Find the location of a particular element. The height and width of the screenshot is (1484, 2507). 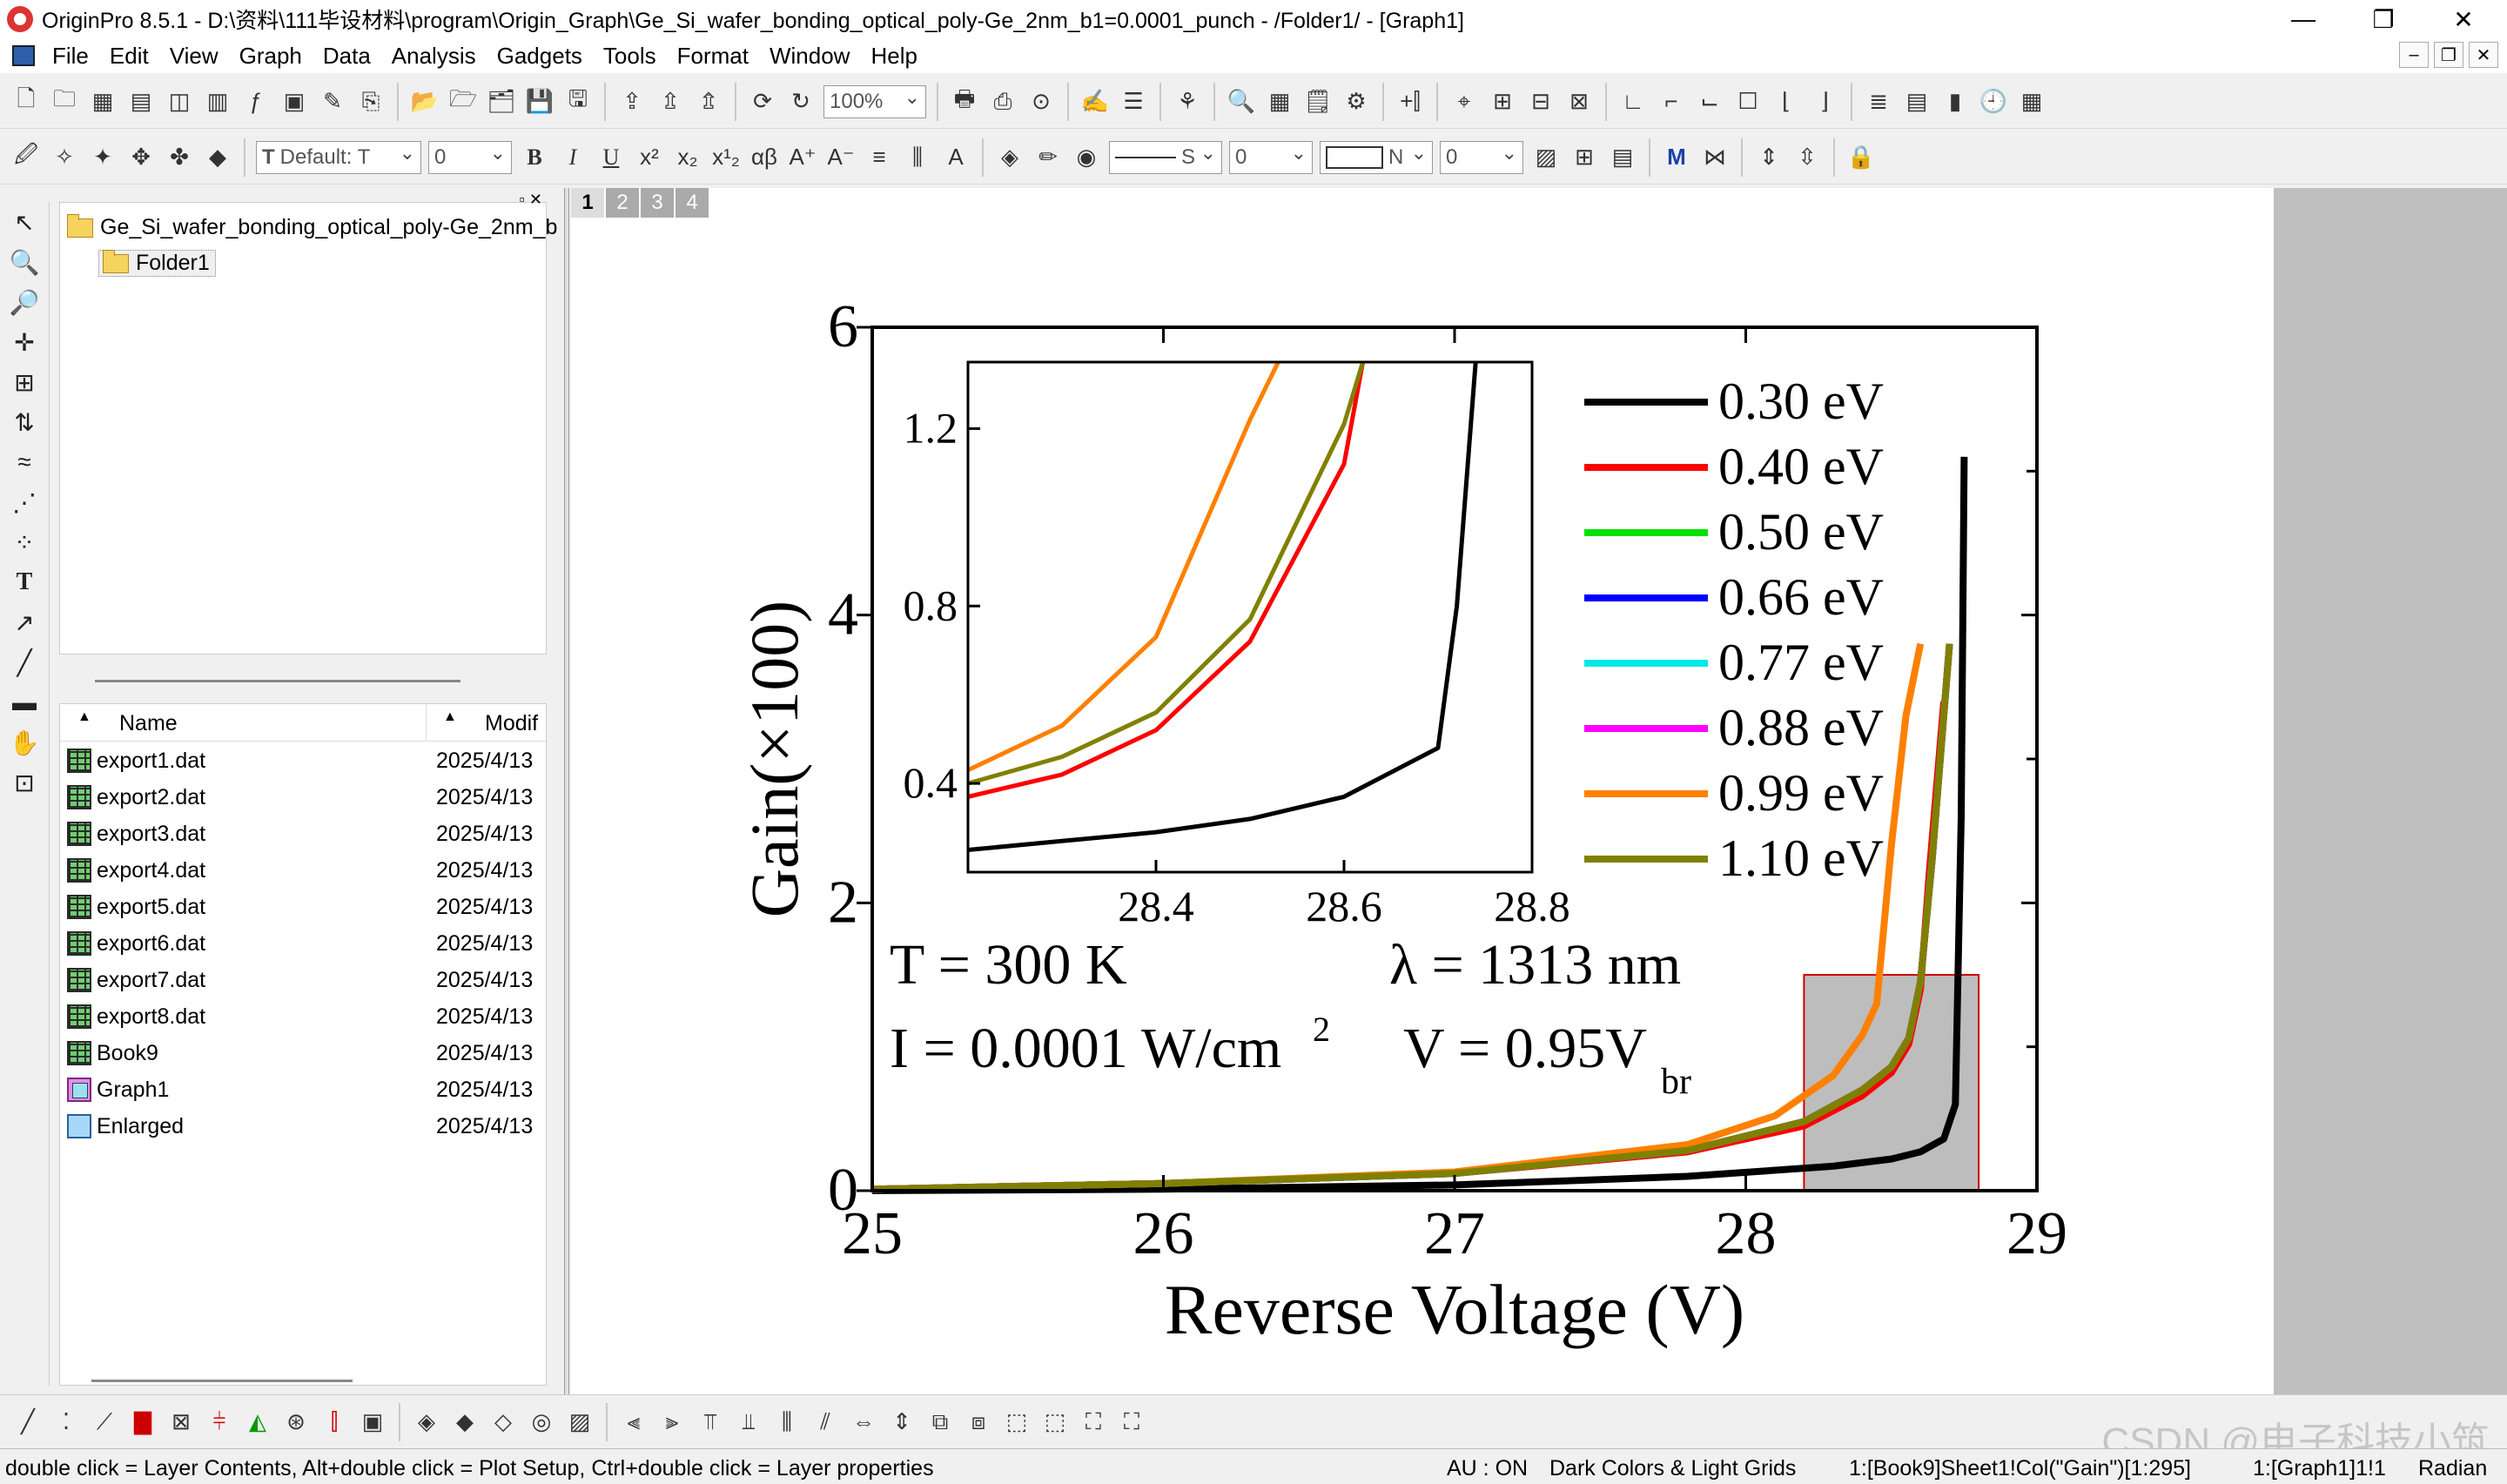

list-item: export1.dat 2025/4/13 is located at coordinates (303, 760).